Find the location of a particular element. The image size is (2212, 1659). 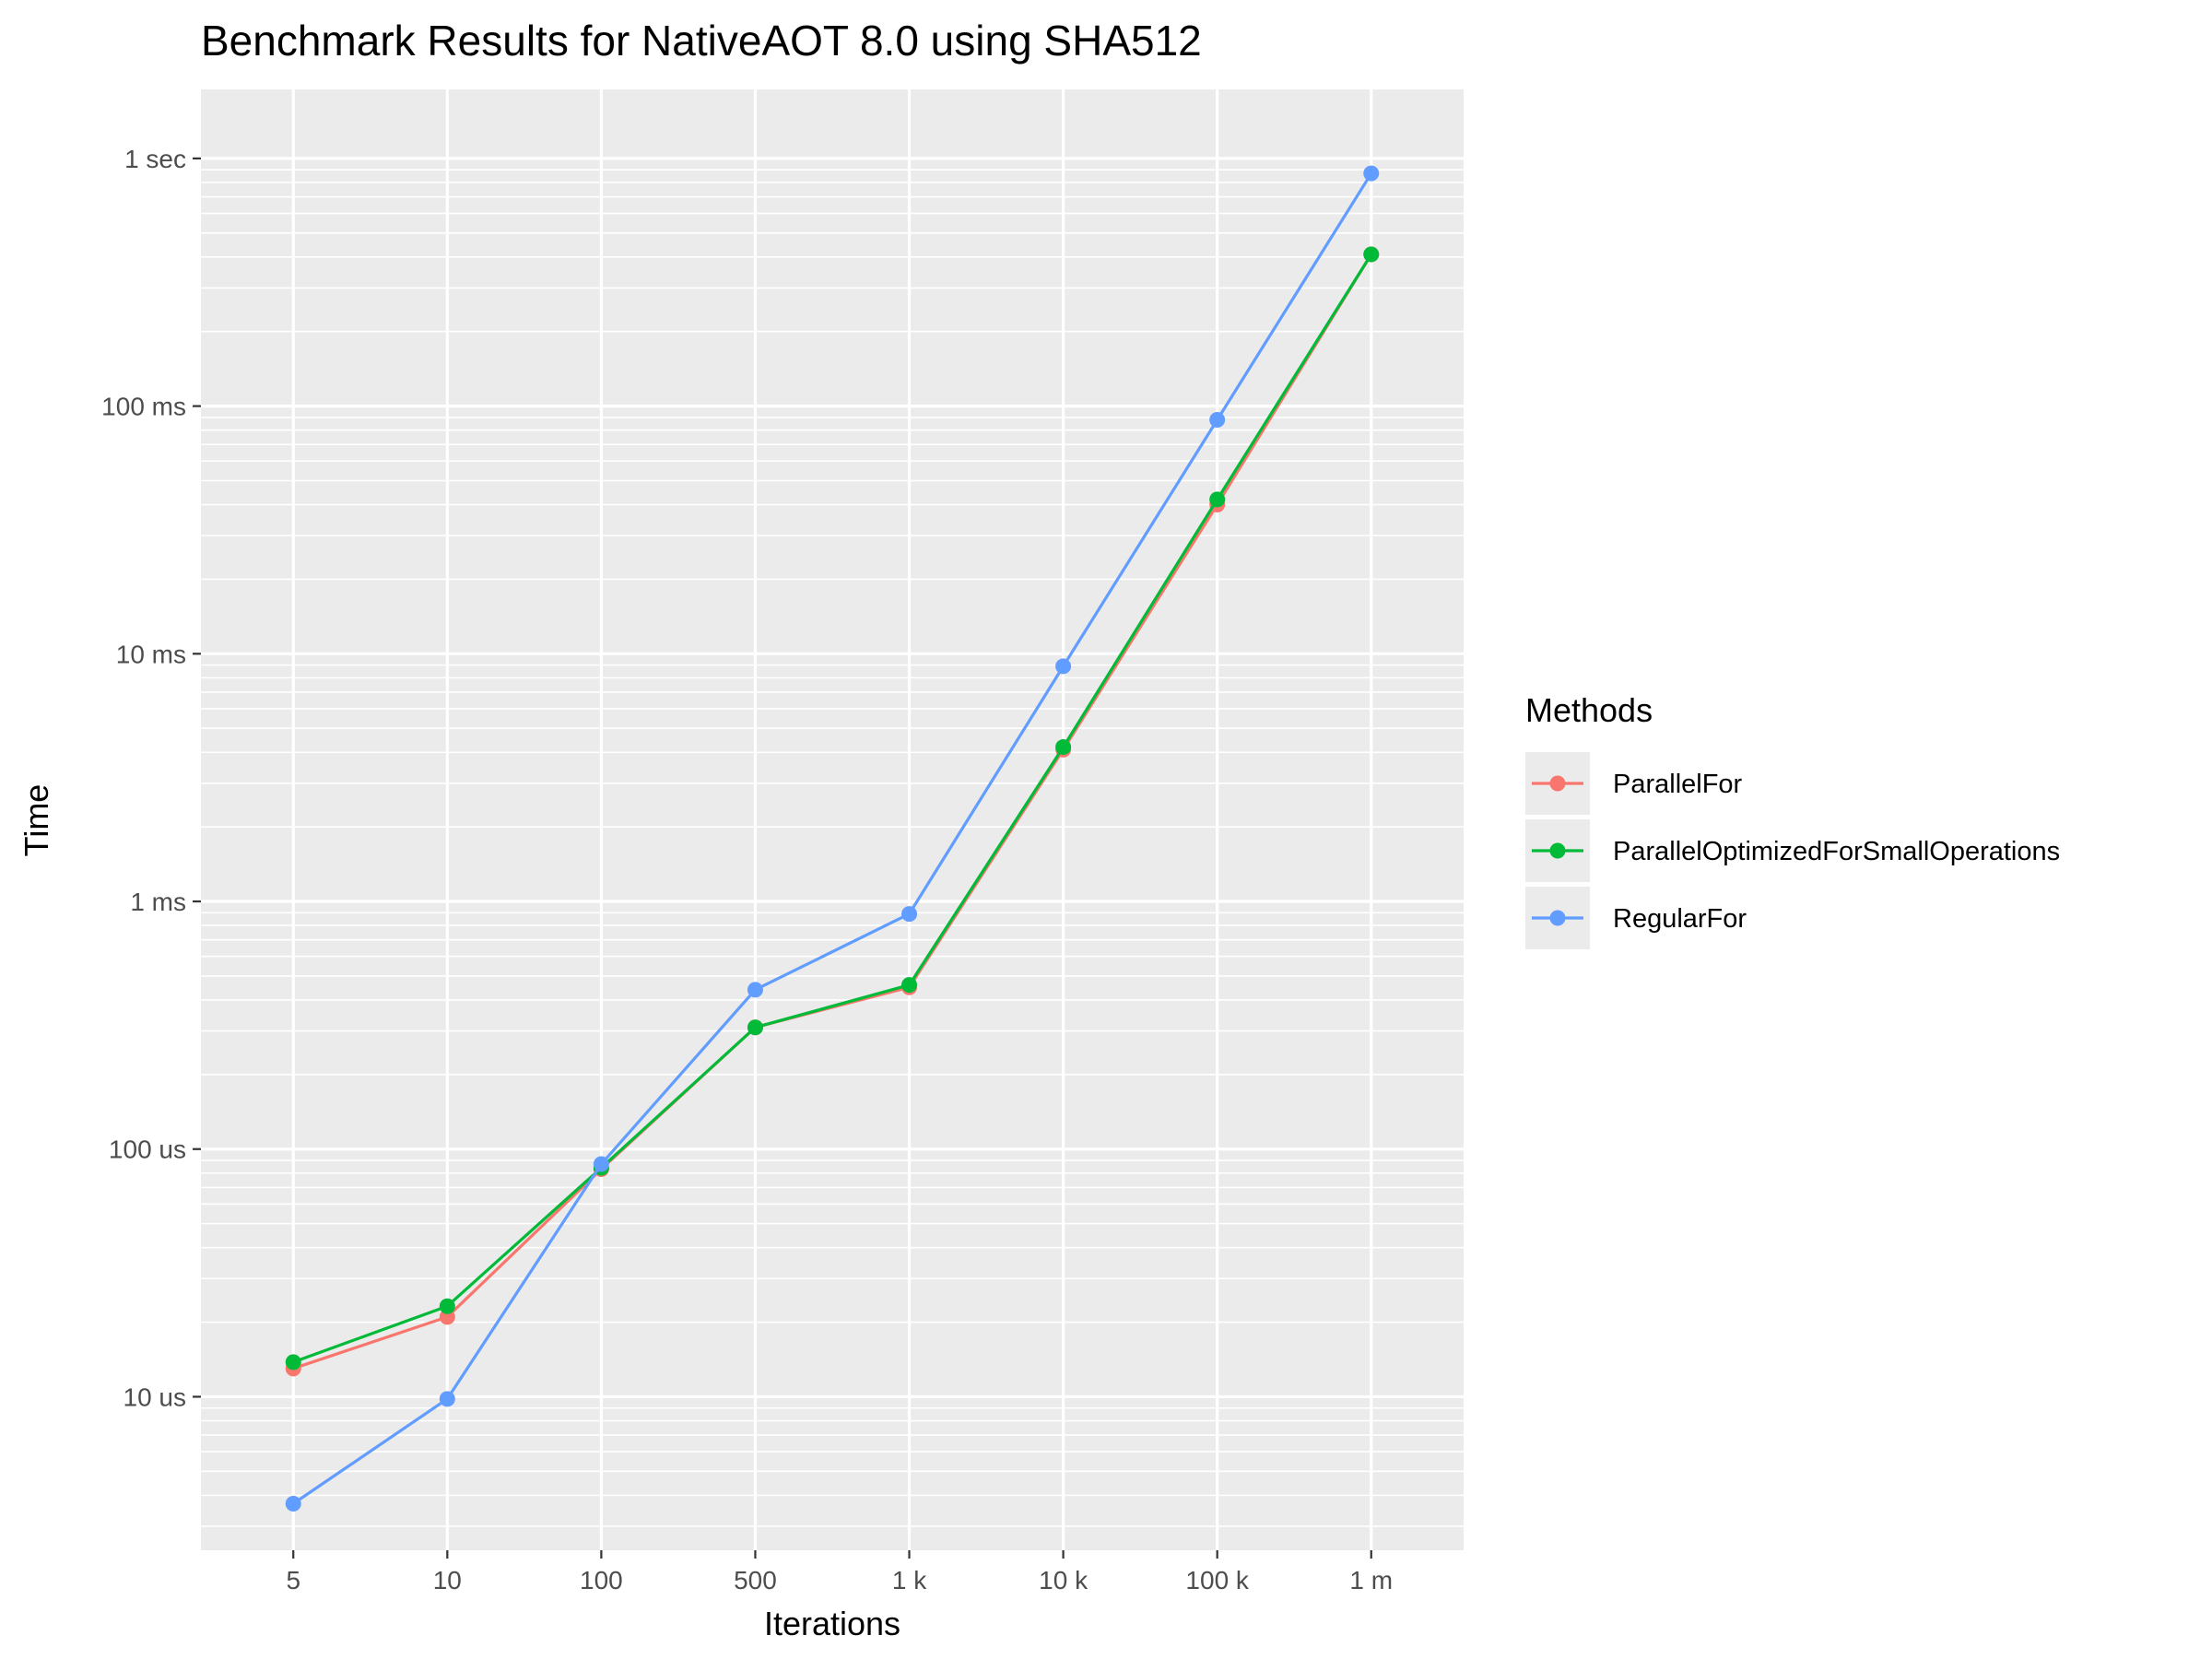

y-tick-label: 1 ms is located at coordinates (158, 902).